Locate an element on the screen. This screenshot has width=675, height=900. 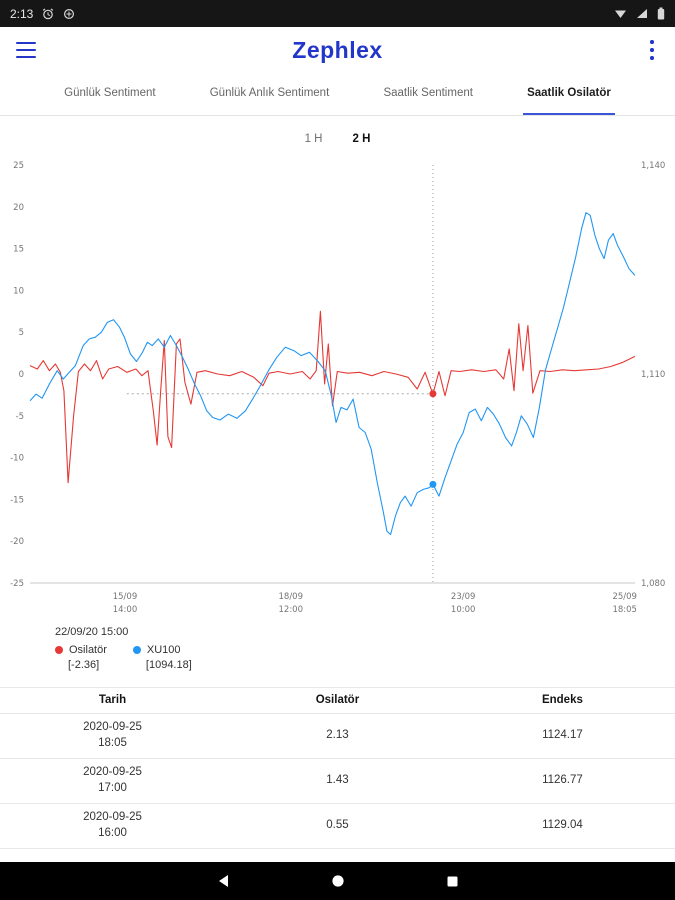
left-axis-tick: 0 is located at coordinates (21, 375).